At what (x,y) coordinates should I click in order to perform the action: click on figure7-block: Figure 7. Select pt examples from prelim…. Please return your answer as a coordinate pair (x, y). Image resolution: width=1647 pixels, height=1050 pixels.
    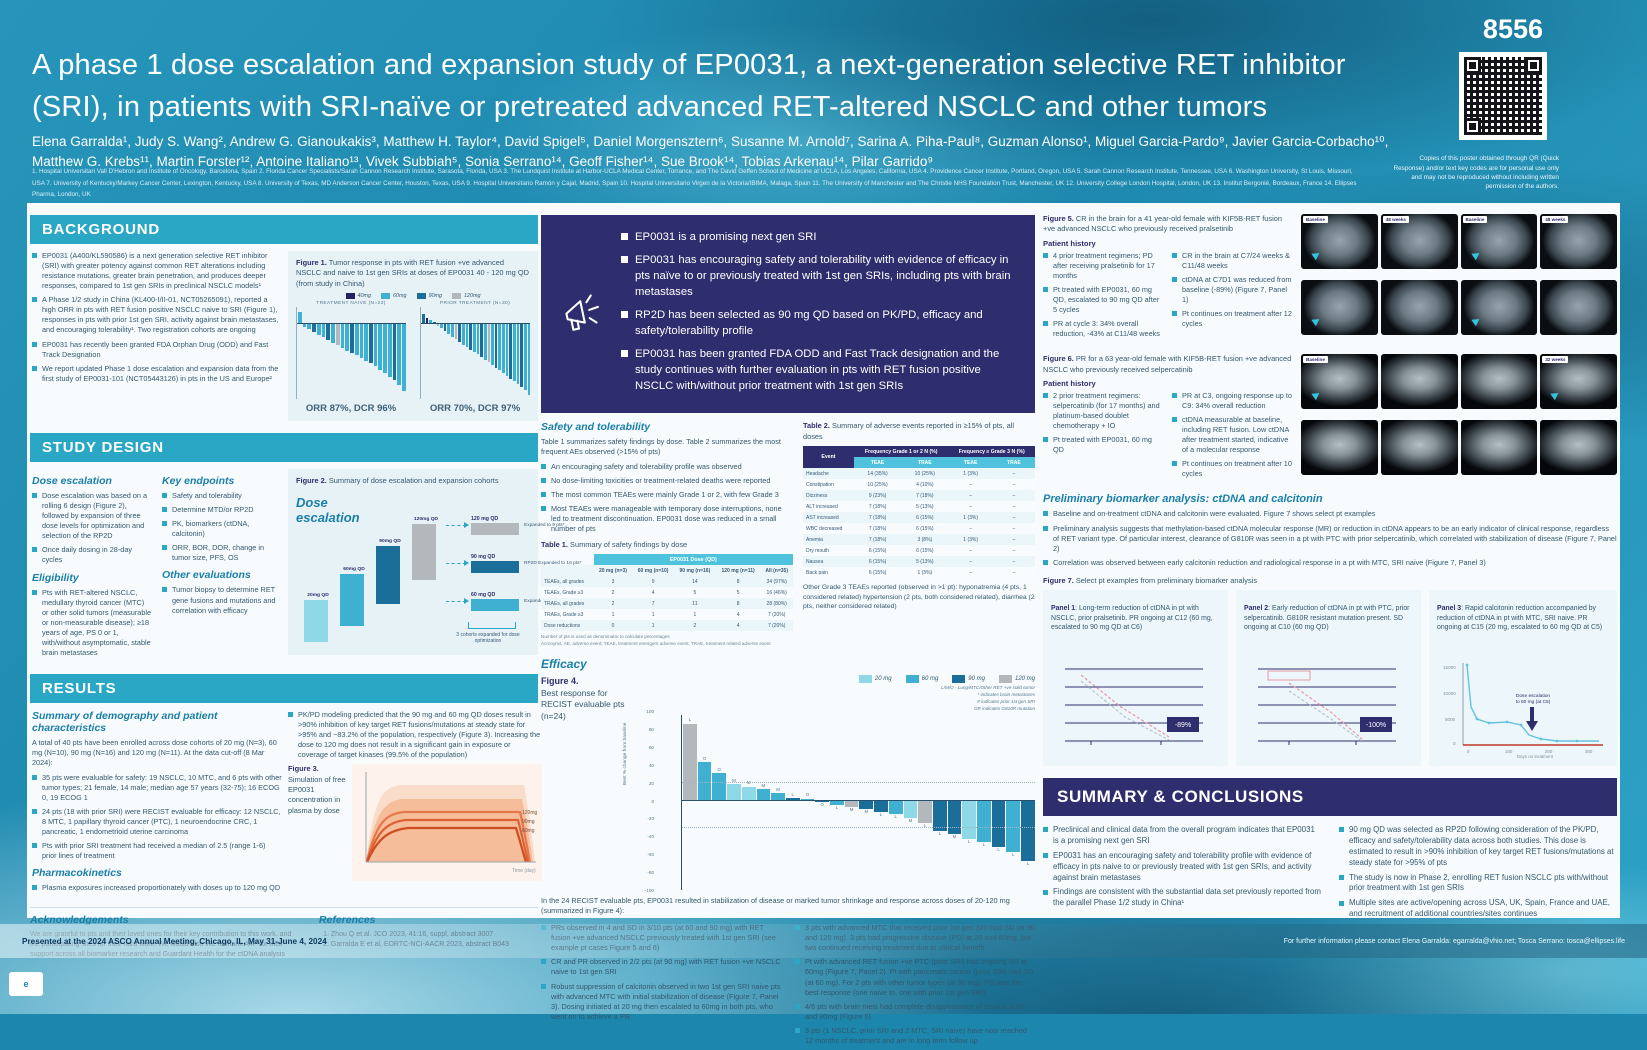
    Looking at the image, I should click on (1330, 671).